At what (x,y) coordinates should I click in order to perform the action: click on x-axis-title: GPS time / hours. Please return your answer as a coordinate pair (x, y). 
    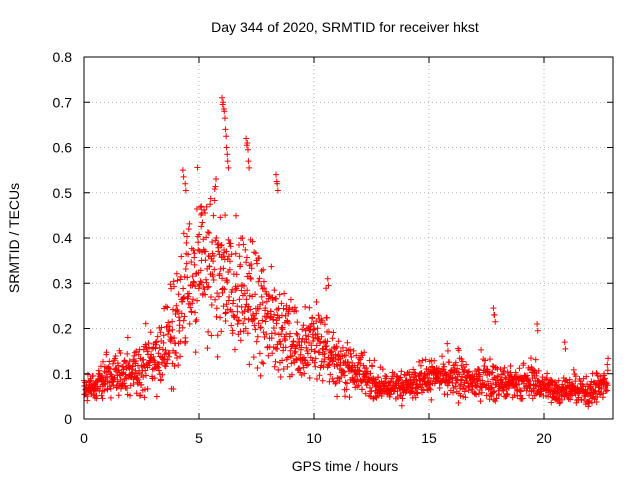
    Looking at the image, I should click on (345, 466).